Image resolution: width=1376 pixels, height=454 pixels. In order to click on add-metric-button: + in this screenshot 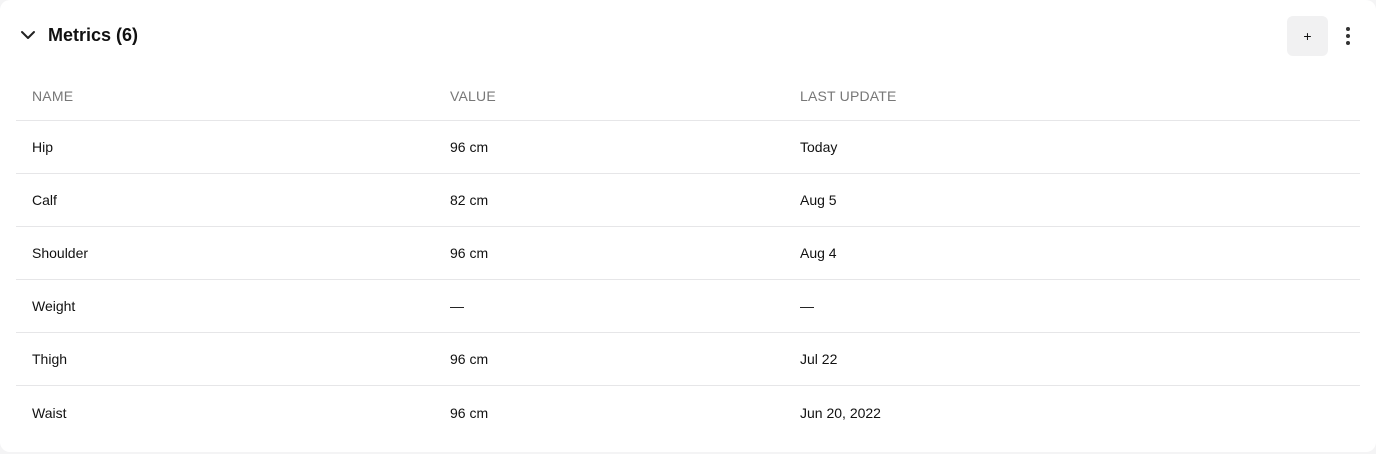, I will do `click(1307, 36)`.